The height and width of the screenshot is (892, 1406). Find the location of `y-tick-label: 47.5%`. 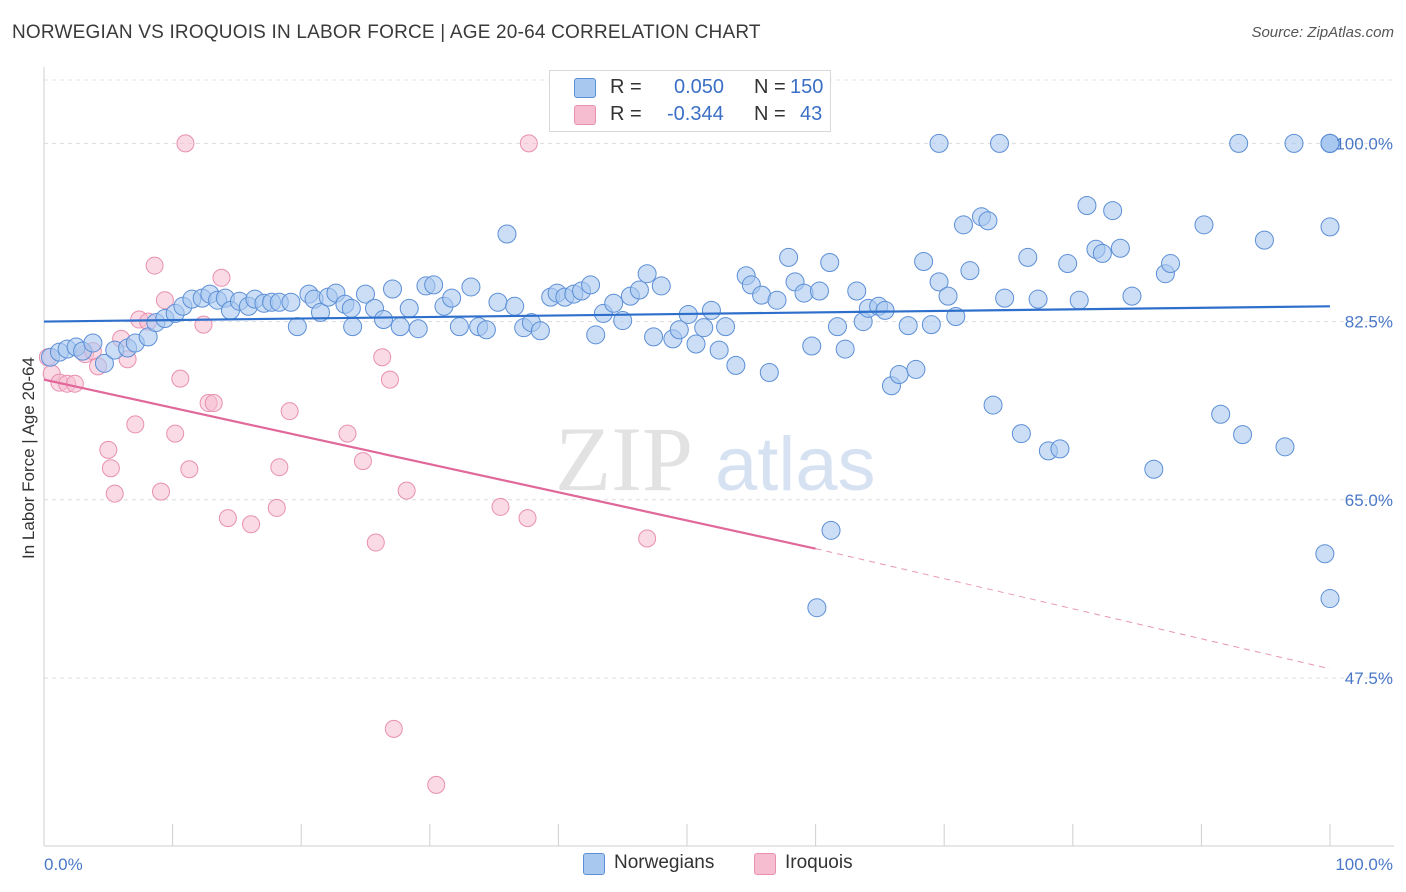

y-tick-label: 47.5% is located at coordinates (1369, 678).